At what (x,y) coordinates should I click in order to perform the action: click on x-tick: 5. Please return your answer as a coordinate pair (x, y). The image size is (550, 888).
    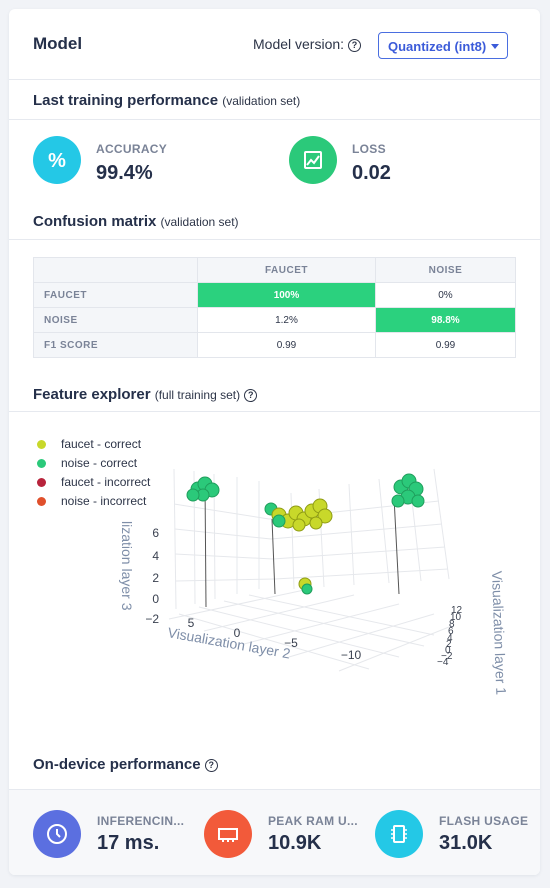
    Looking at the image, I should click on (191, 623).